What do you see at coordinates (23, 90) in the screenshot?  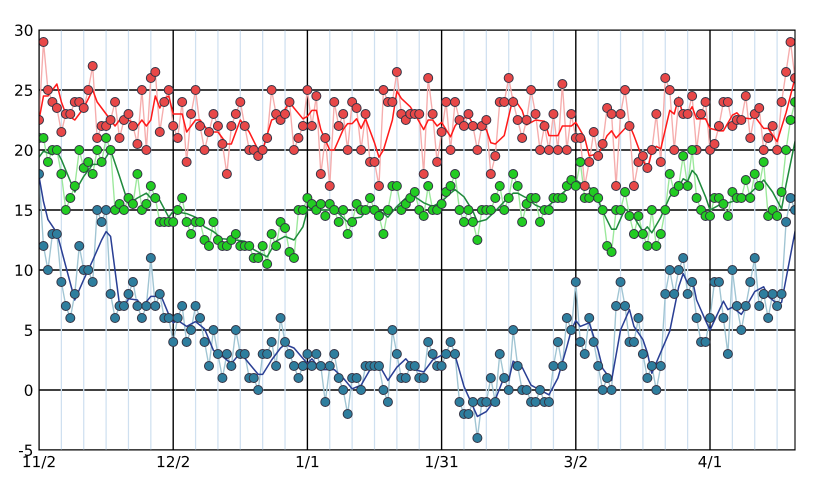 I see `y-tick-label: 25` at bounding box center [23, 90].